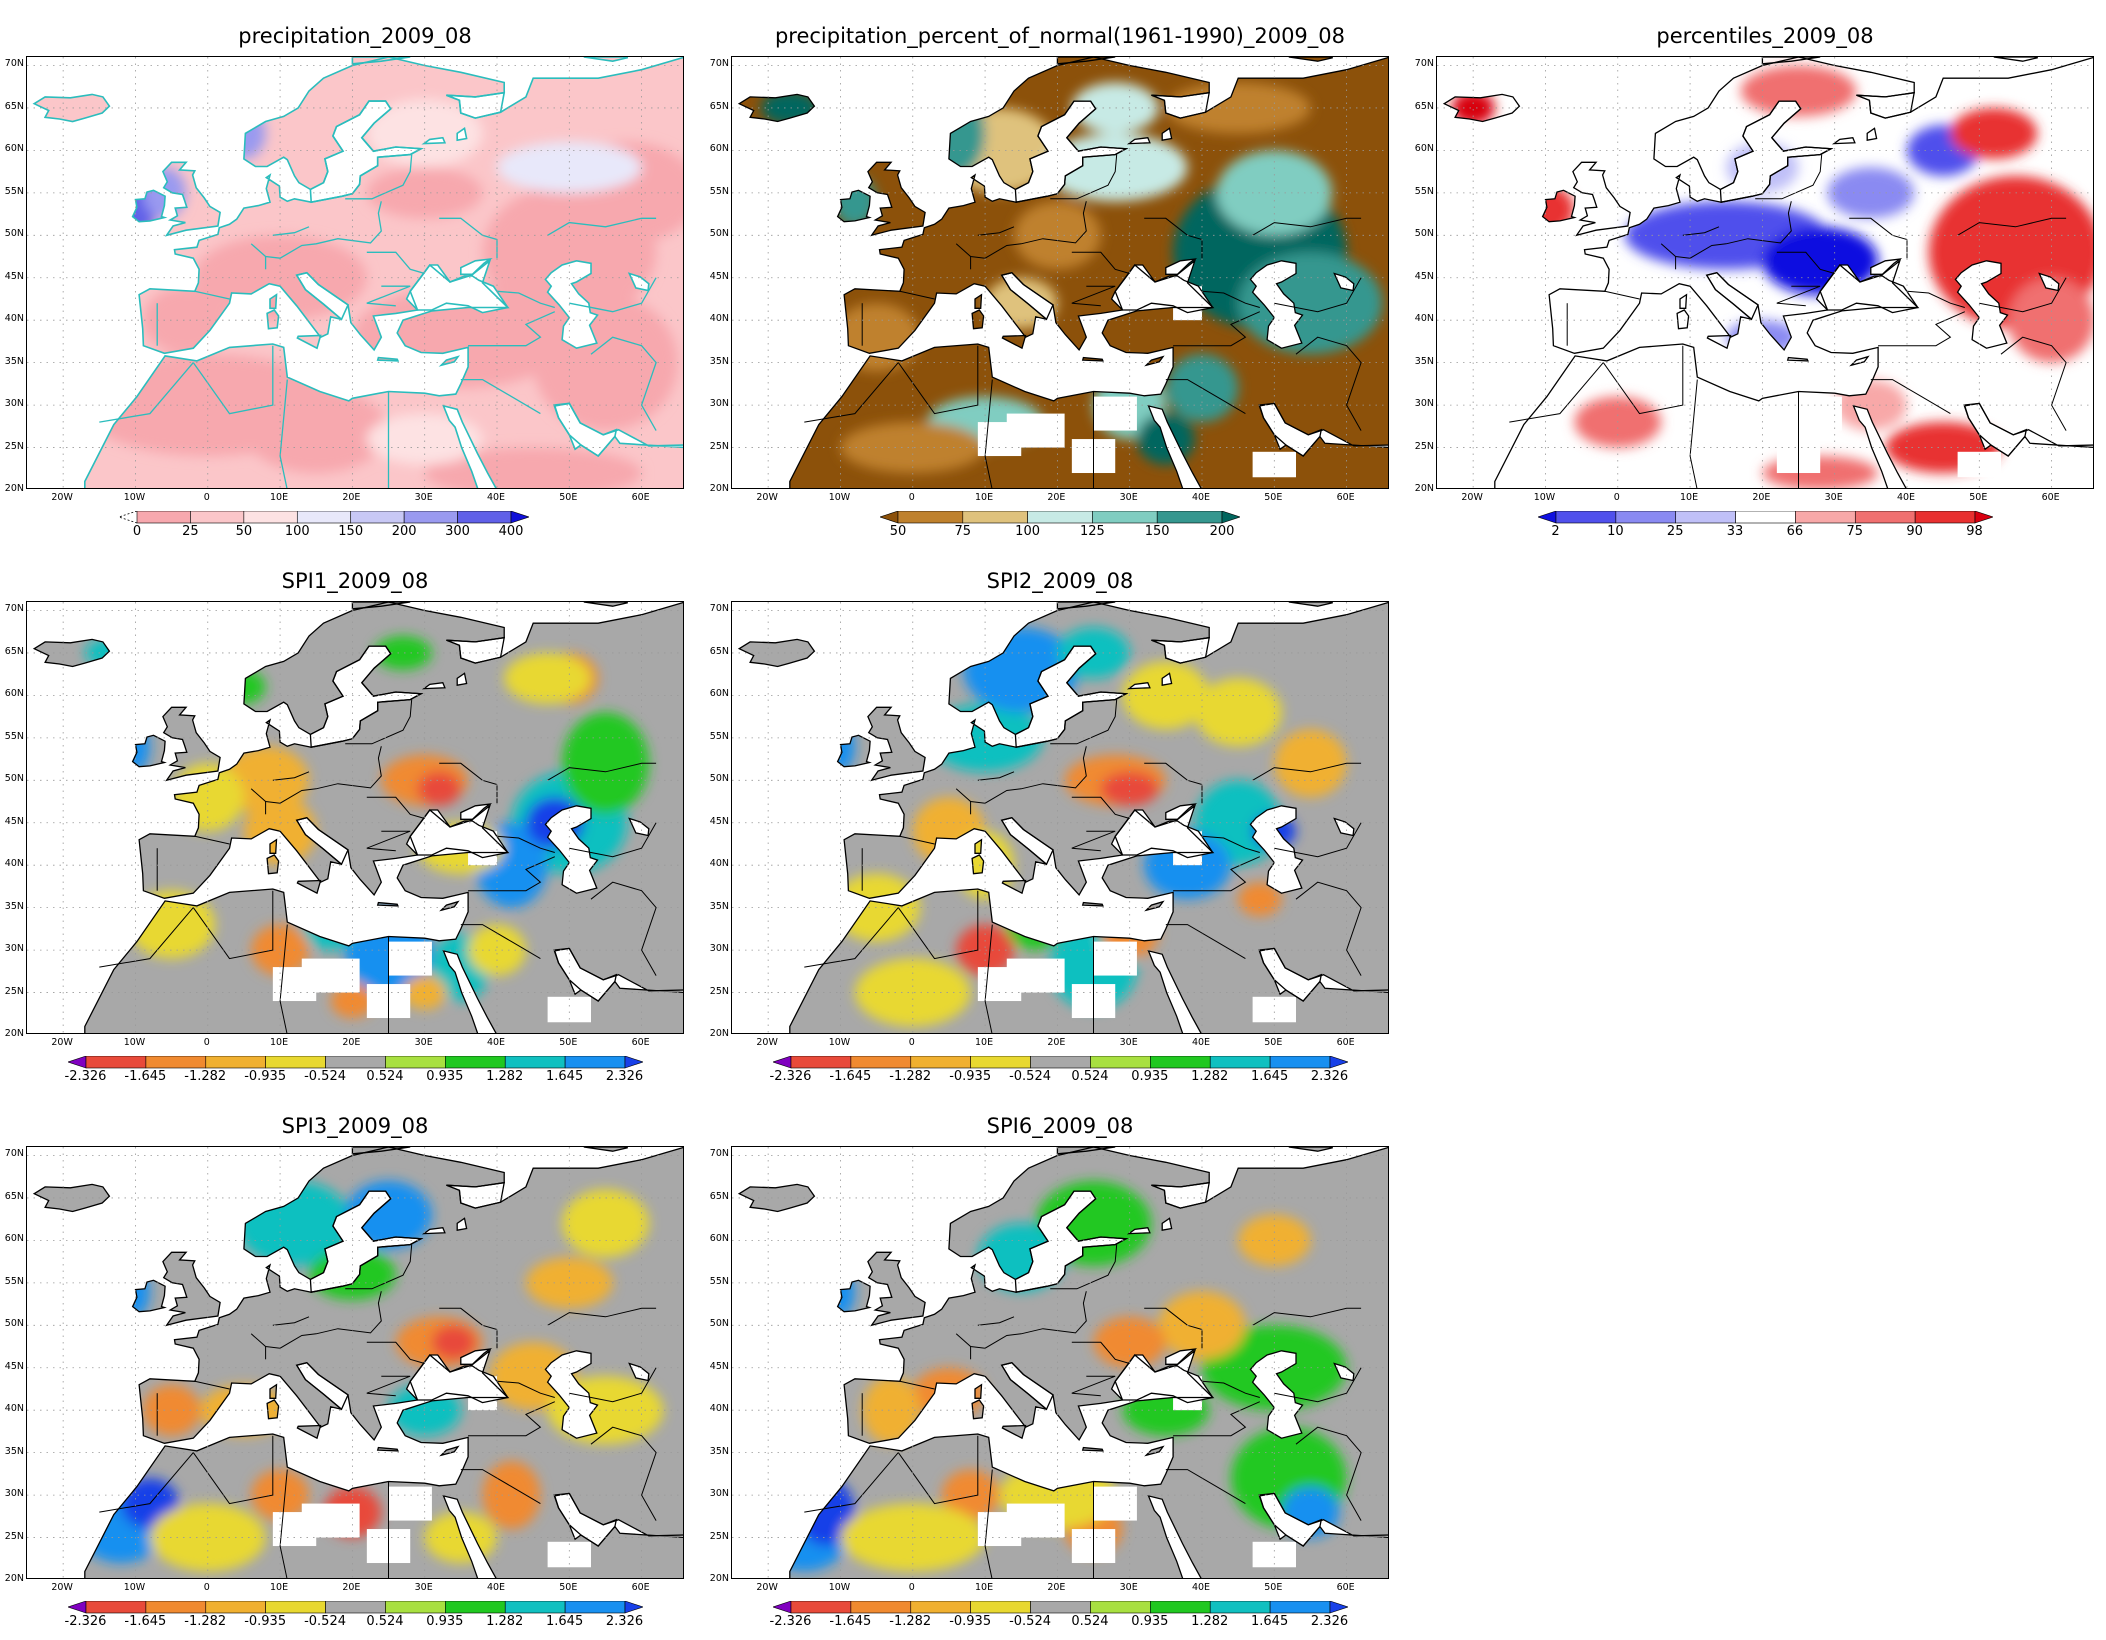  I want to click on colorbar-label: -1.645, so click(145, 1621).